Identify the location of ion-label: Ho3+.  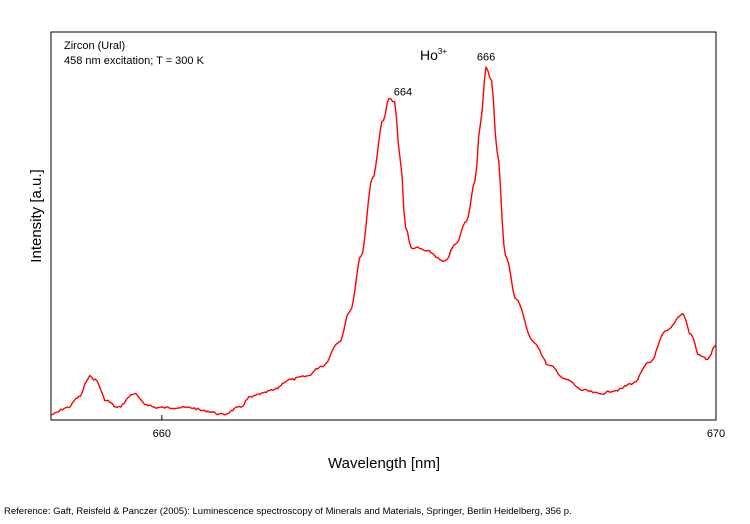
(433, 55).